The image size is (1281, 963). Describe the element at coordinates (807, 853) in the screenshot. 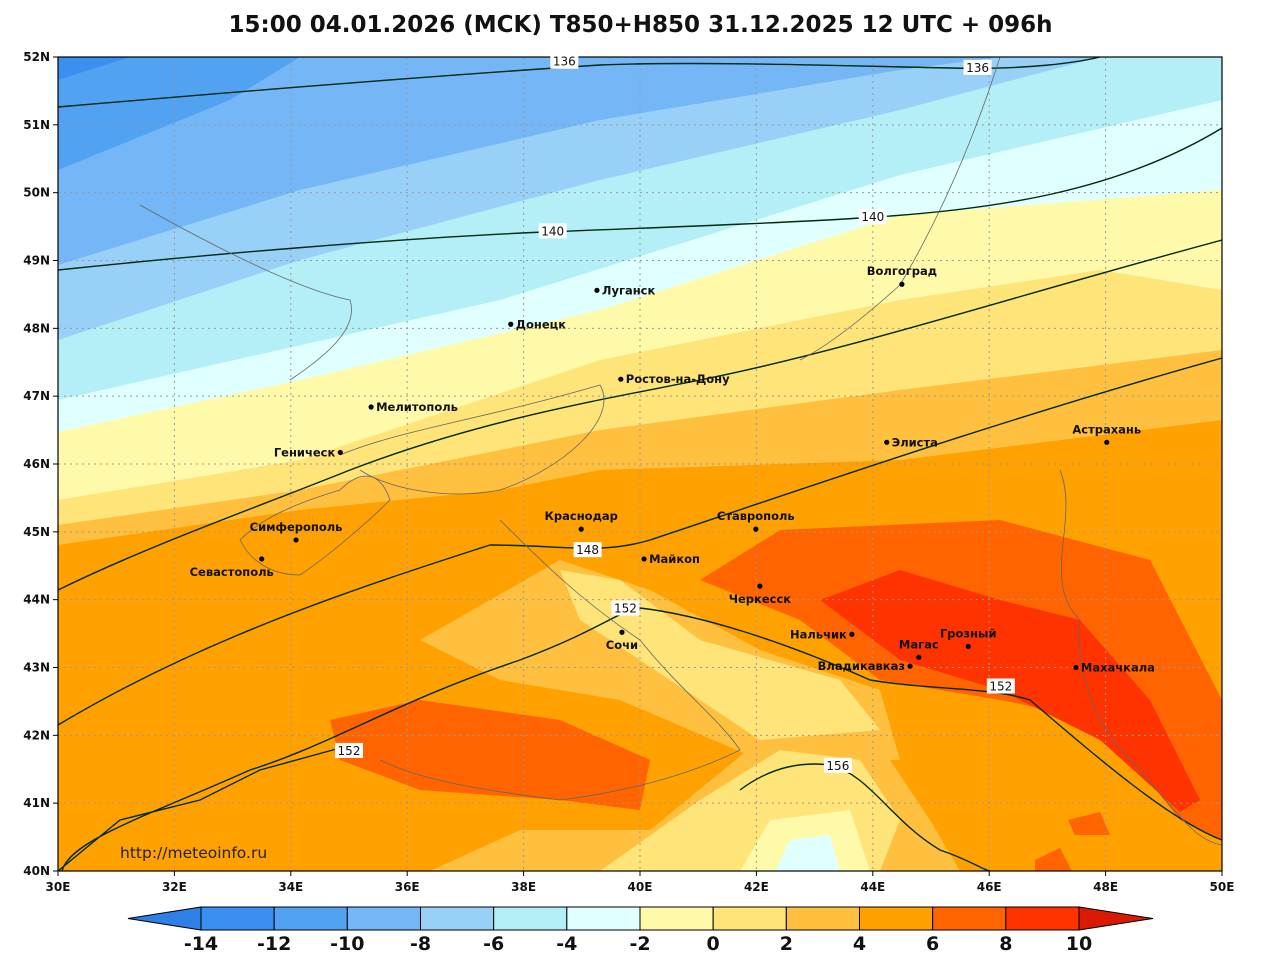

I see `band-south-m4-m2` at that location.